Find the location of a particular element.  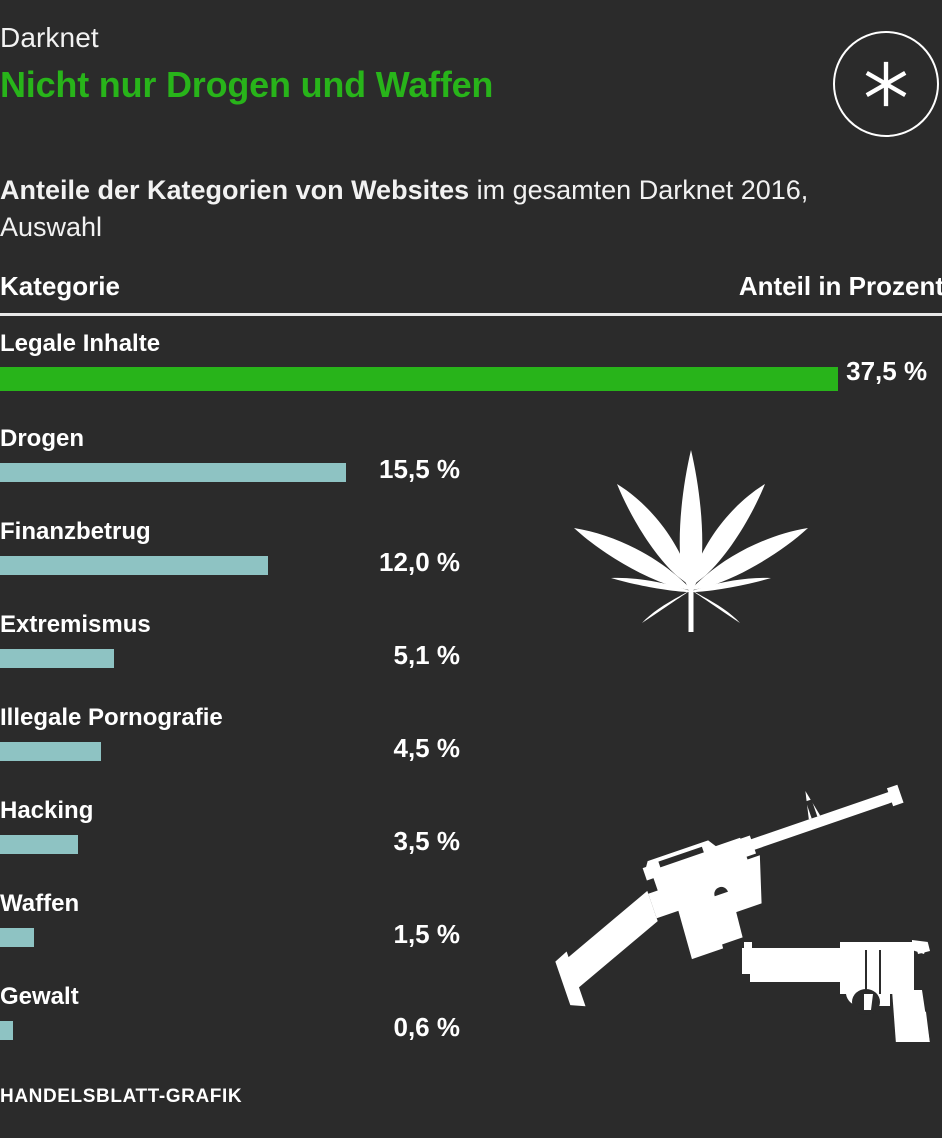

category-label: Waffen is located at coordinates (40, 903).